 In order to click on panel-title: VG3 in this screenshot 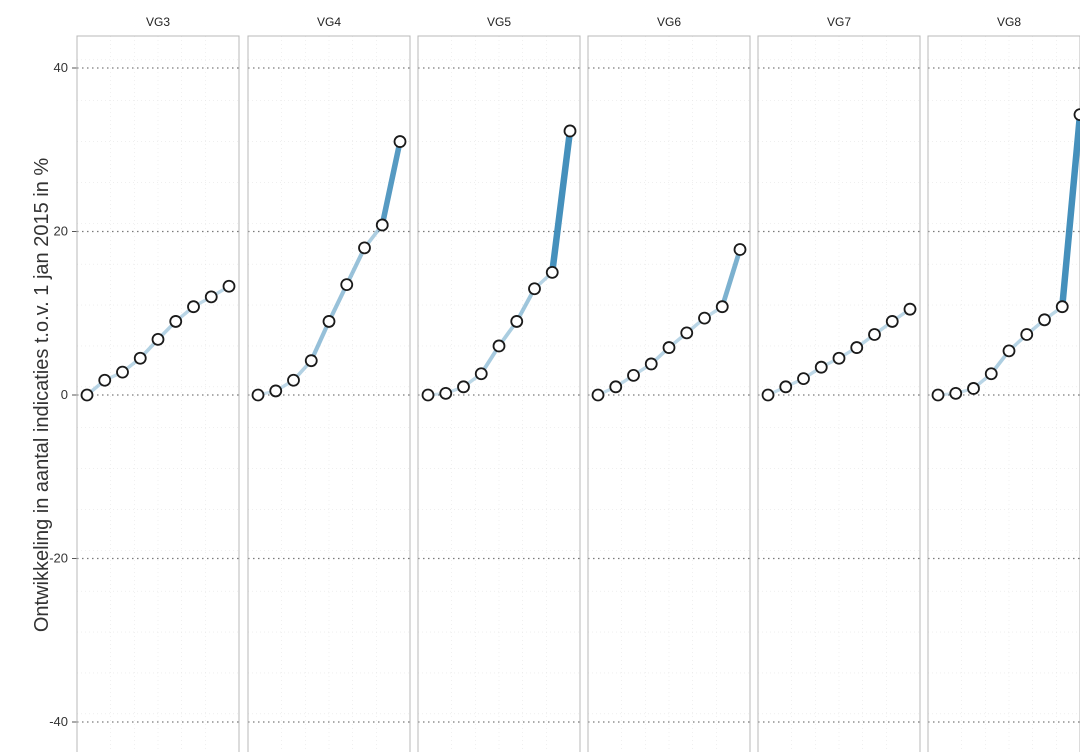, I will do `click(158, 22)`.